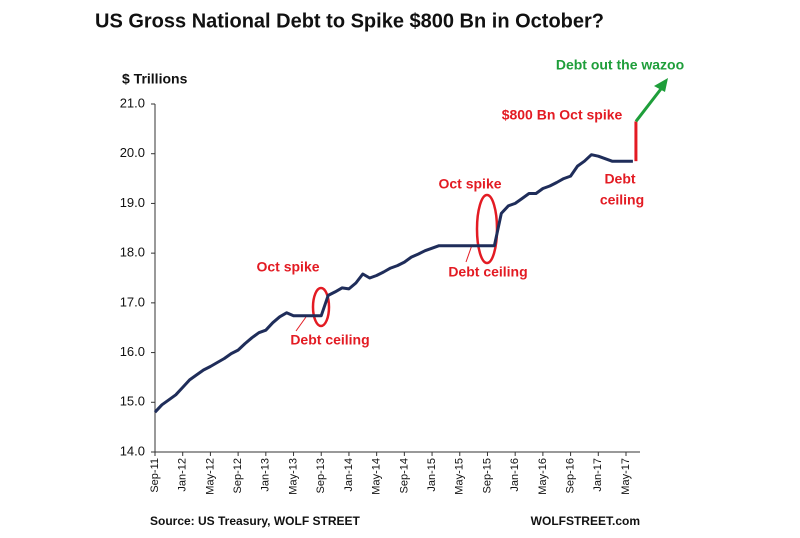 The height and width of the screenshot is (538, 800). What do you see at coordinates (132, 202) in the screenshot?
I see `y-tick-label: 19.0` at bounding box center [132, 202].